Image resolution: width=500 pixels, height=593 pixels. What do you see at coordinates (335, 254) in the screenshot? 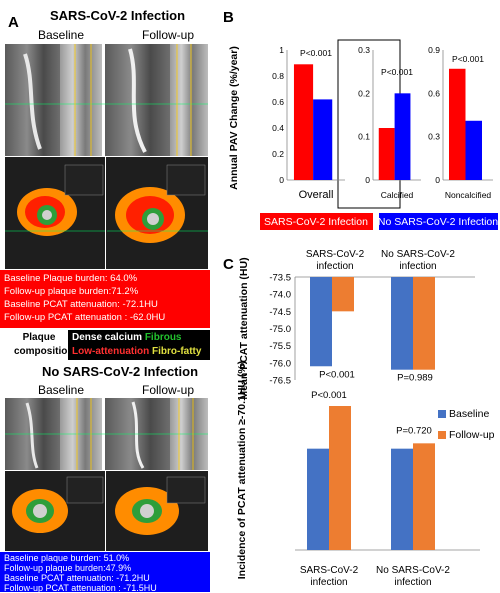
I see `c1-category-line1: SARS-CoV-2` at bounding box center [335, 254].